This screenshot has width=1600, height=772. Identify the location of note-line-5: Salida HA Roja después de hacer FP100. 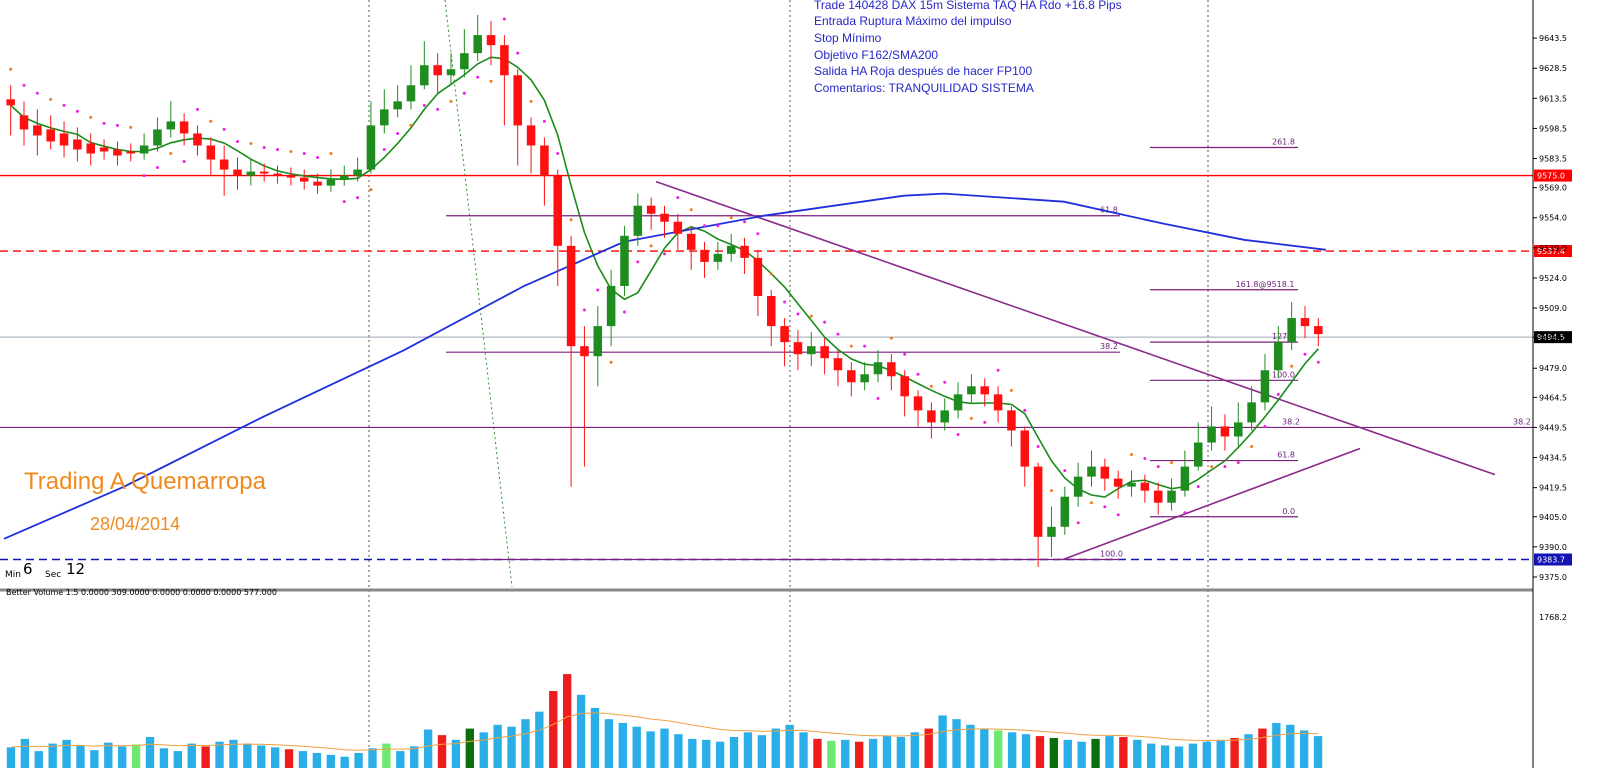
(923, 71).